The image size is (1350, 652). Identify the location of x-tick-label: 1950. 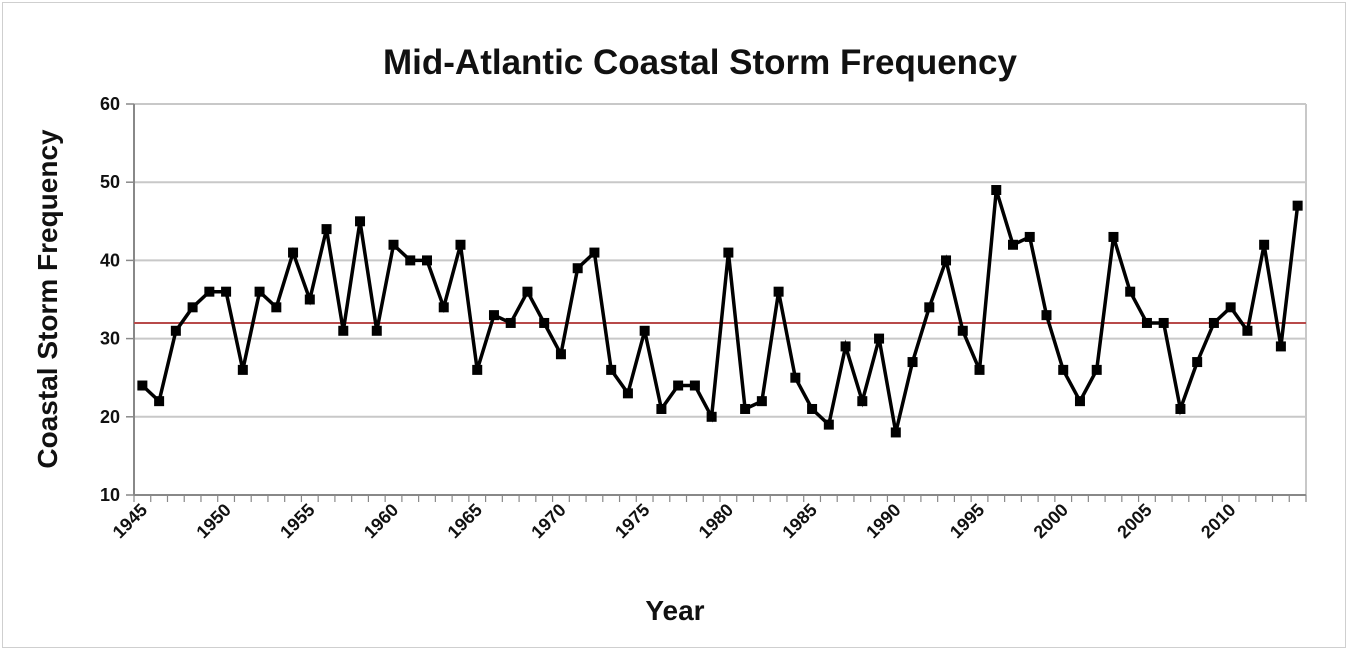
(213, 521).